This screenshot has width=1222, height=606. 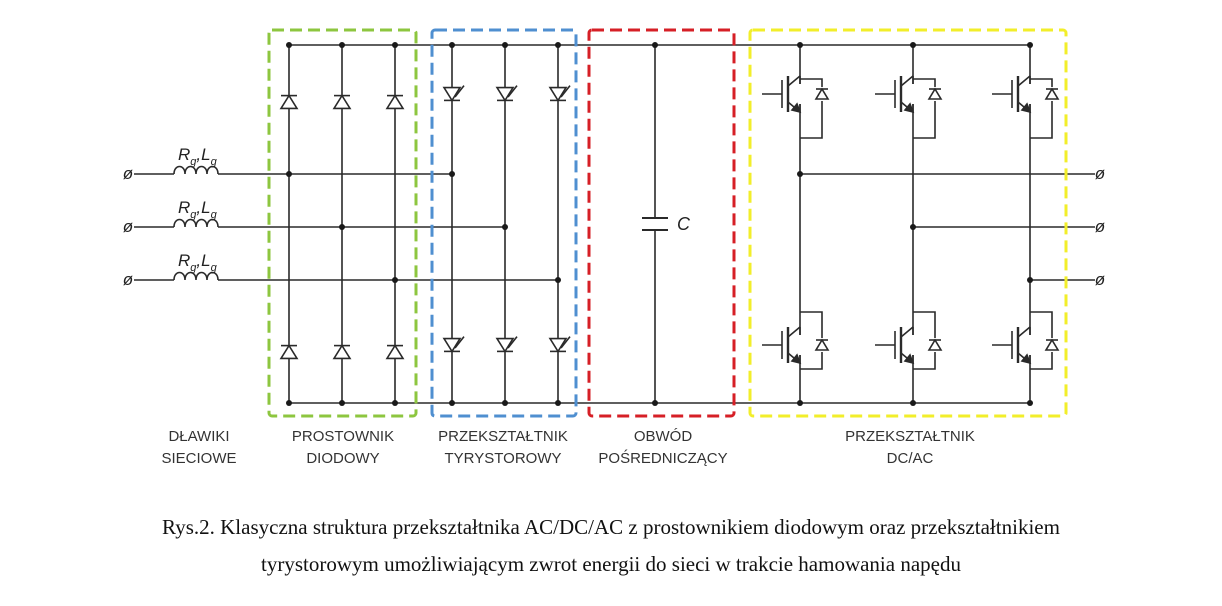 I want to click on label-diode-rectifier-l1: PROSTOWNIK, so click(x=343, y=436).